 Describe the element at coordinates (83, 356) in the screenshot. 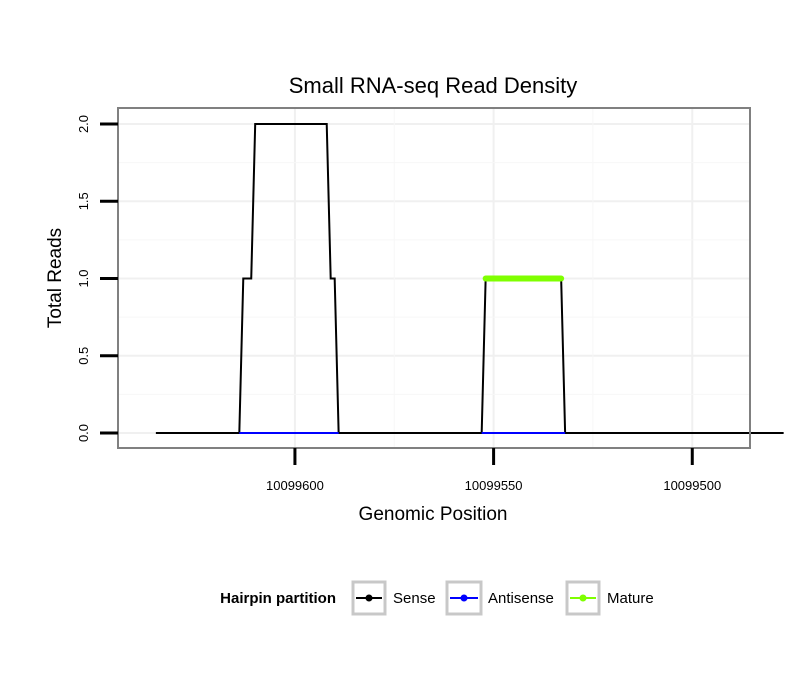

I see `y-tick-label: 0.5` at that location.